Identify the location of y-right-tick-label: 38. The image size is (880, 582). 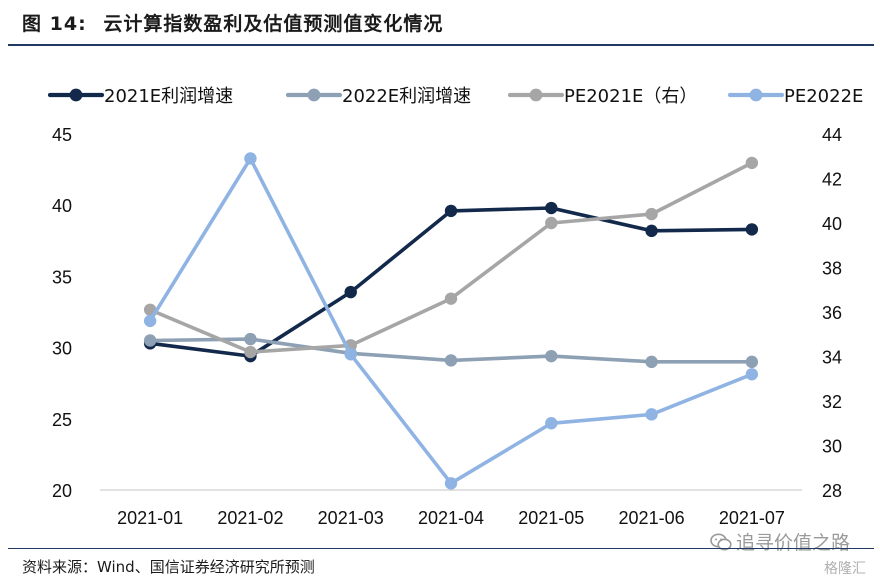
(832, 269).